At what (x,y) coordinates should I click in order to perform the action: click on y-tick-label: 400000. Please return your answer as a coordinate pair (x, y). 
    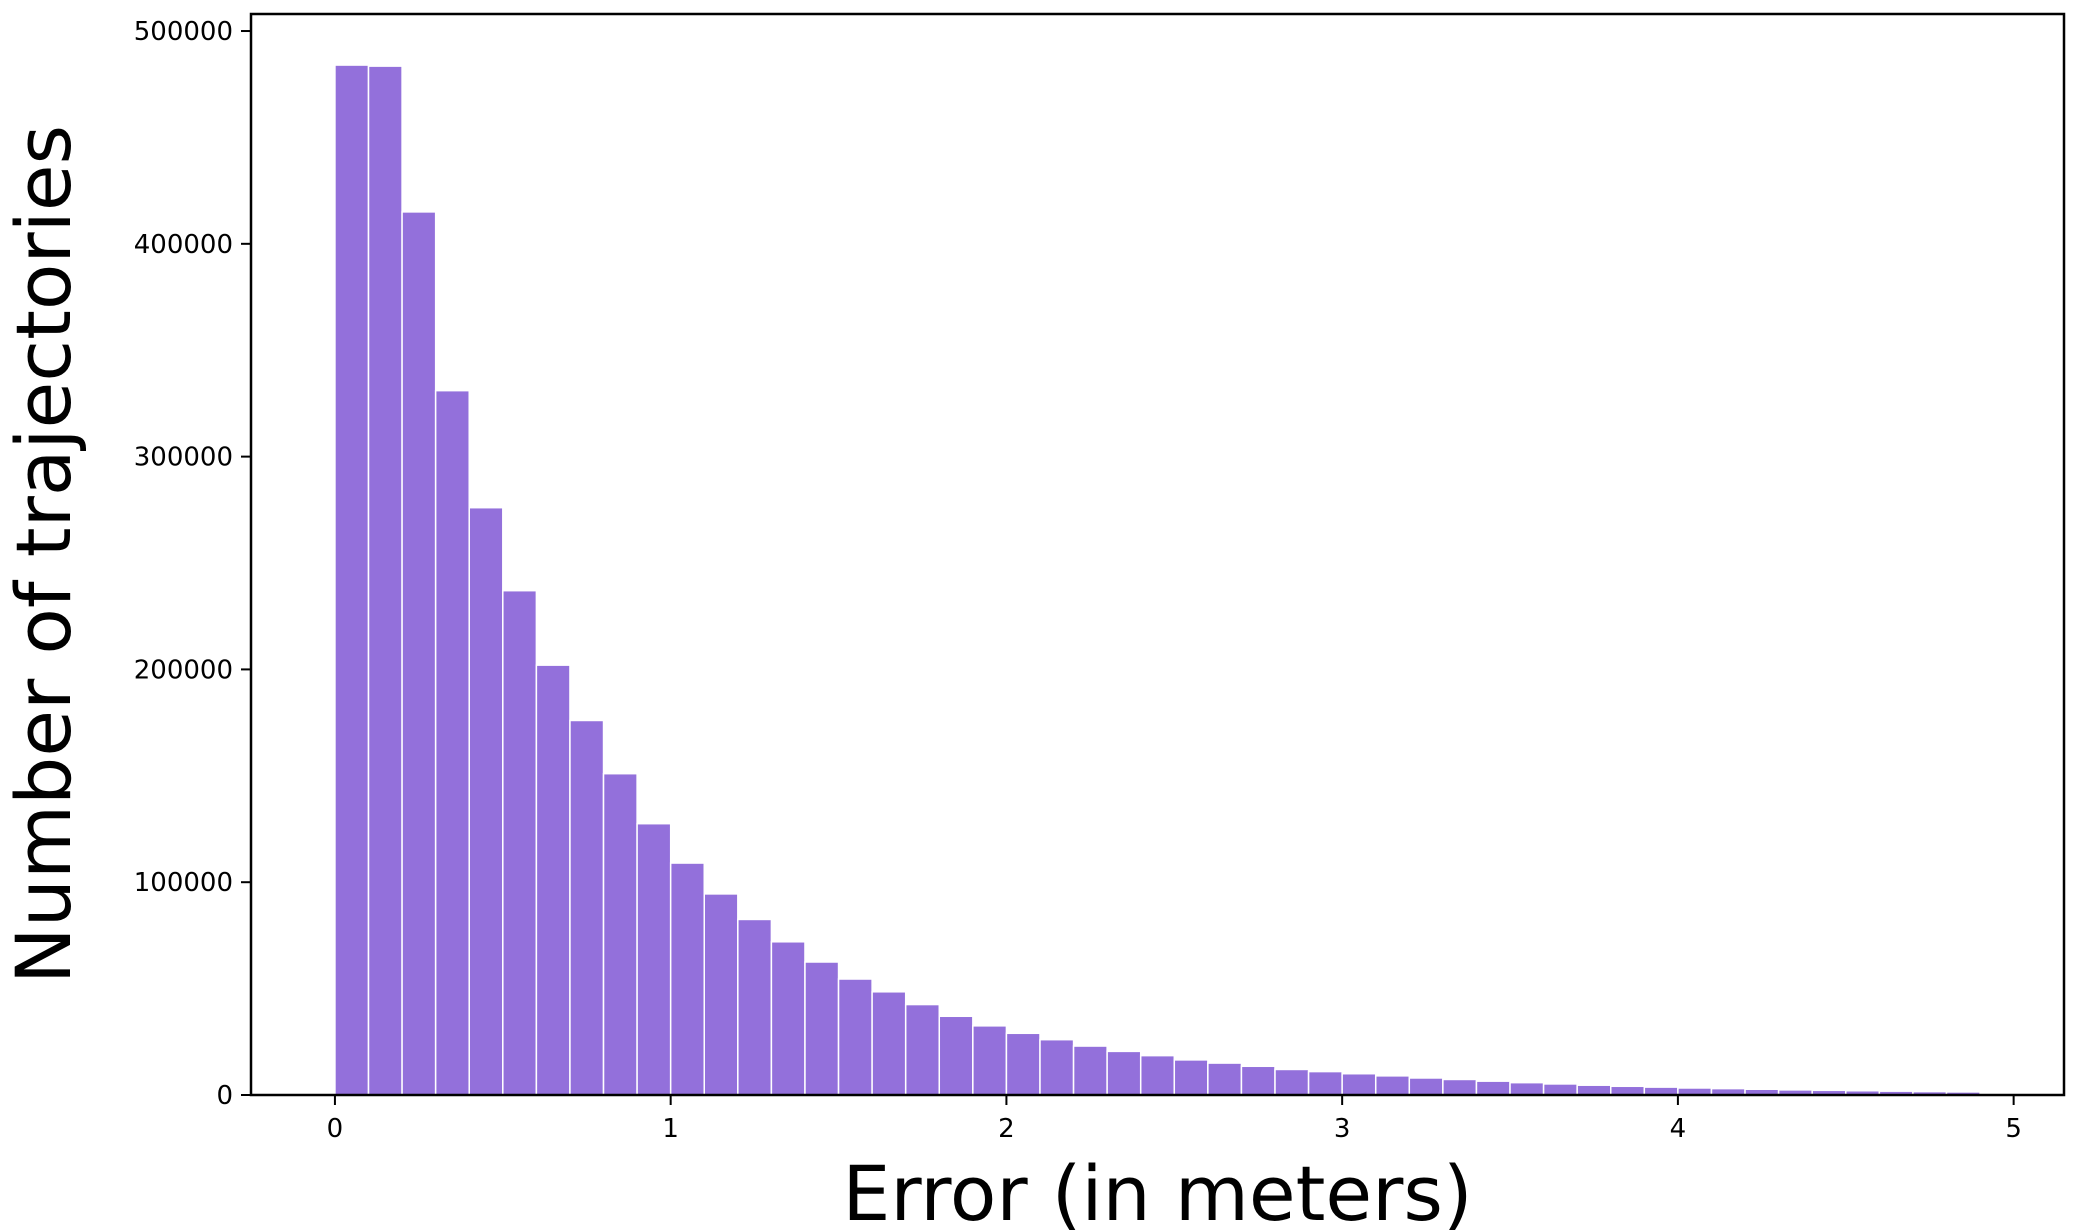
    Looking at the image, I should click on (183, 245).